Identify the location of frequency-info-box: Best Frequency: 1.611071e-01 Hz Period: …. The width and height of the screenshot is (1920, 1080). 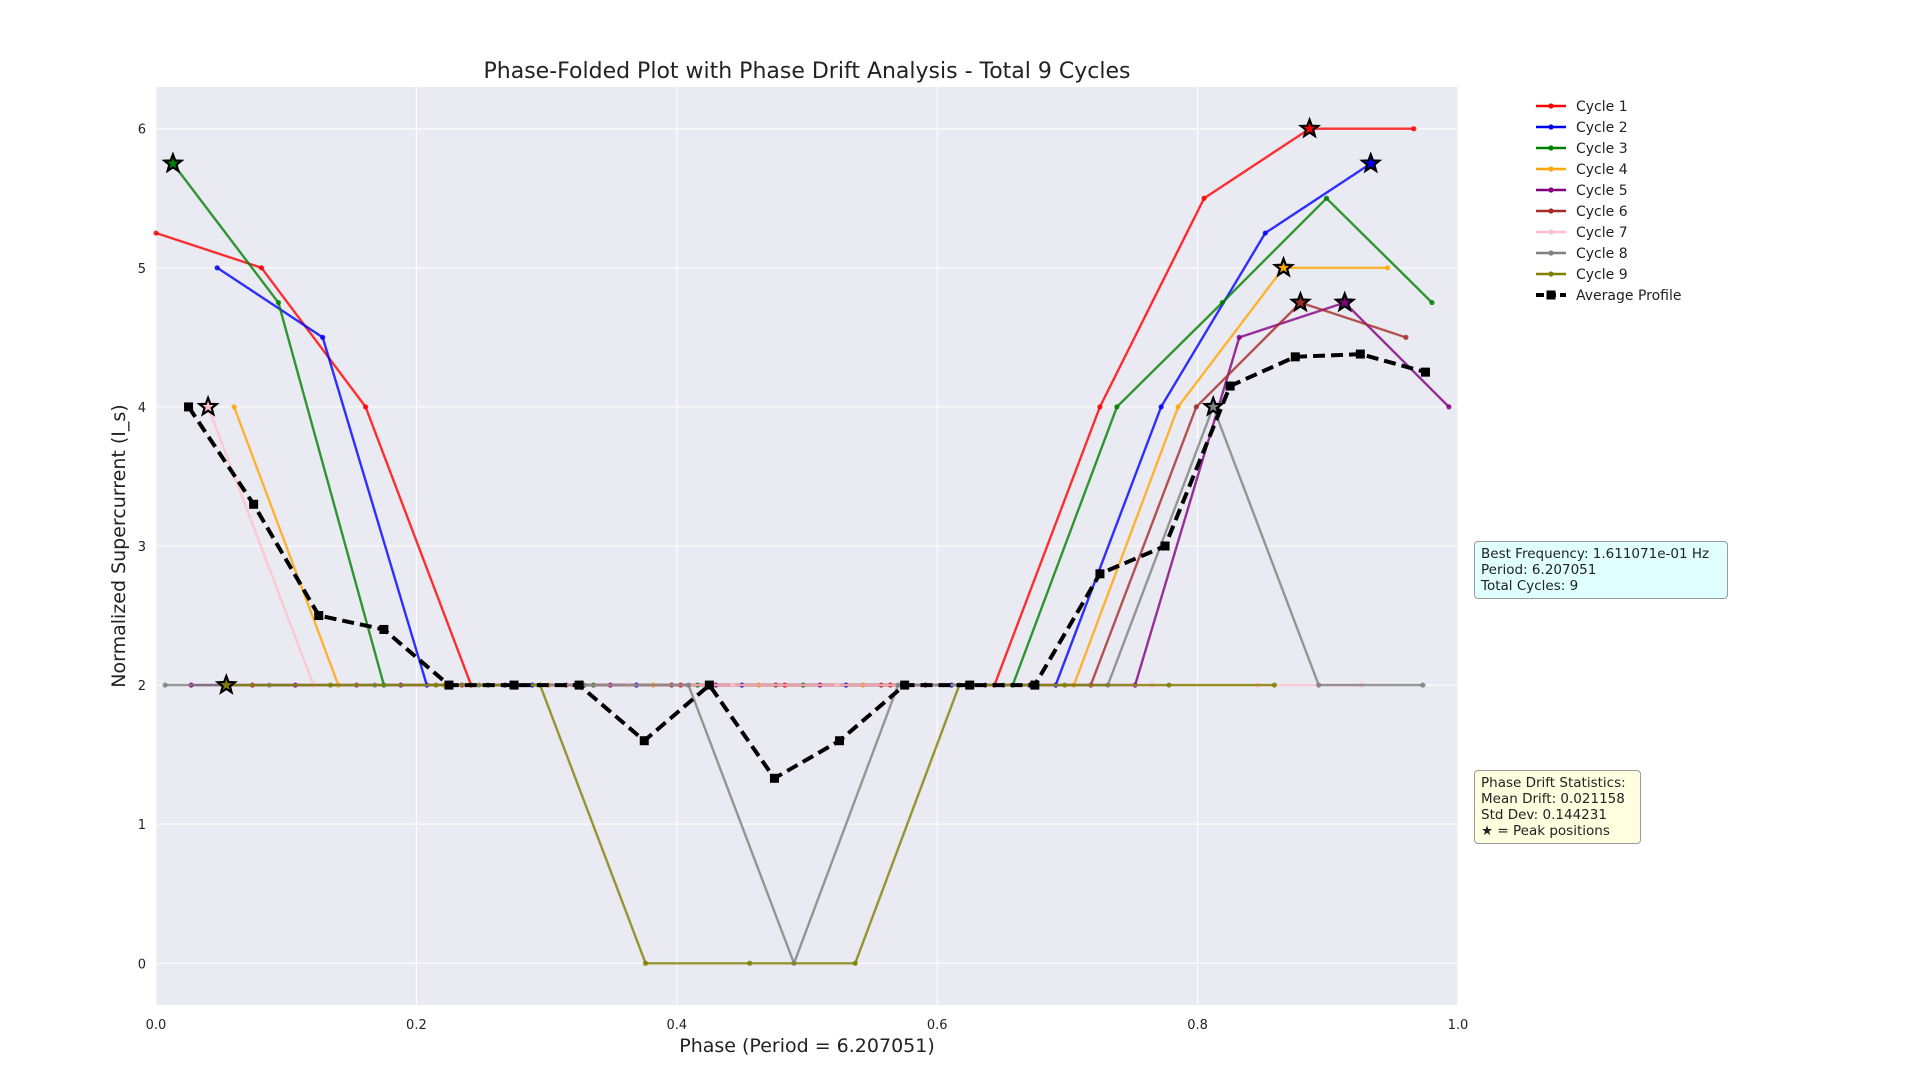
(1601, 570).